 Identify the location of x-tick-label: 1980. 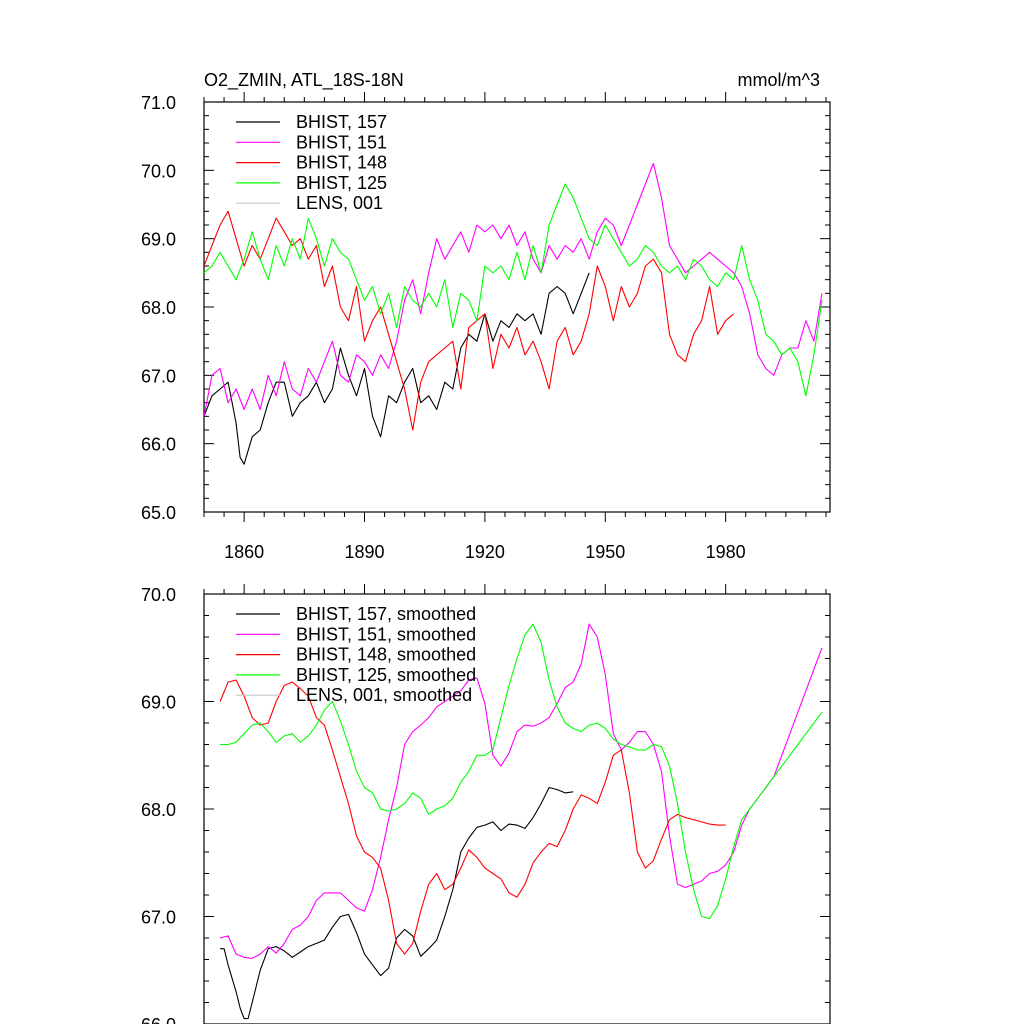
(726, 552).